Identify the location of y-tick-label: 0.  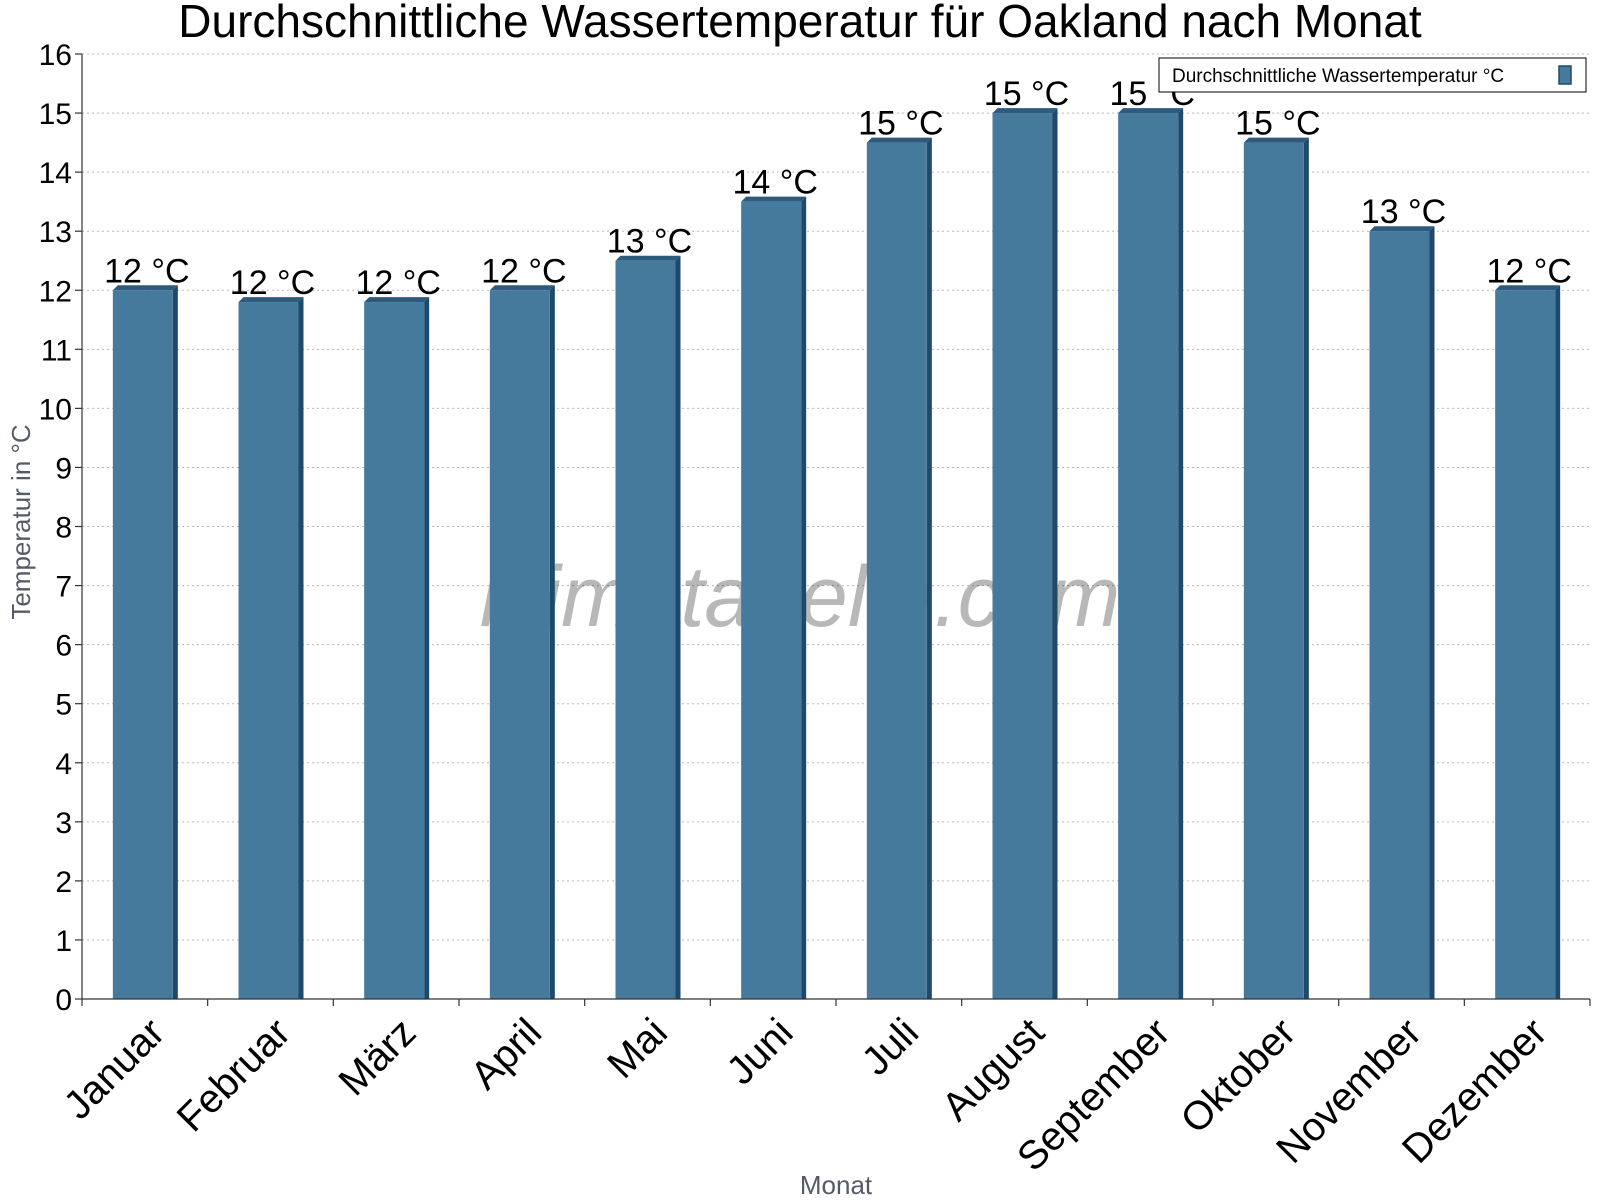
(63, 1000).